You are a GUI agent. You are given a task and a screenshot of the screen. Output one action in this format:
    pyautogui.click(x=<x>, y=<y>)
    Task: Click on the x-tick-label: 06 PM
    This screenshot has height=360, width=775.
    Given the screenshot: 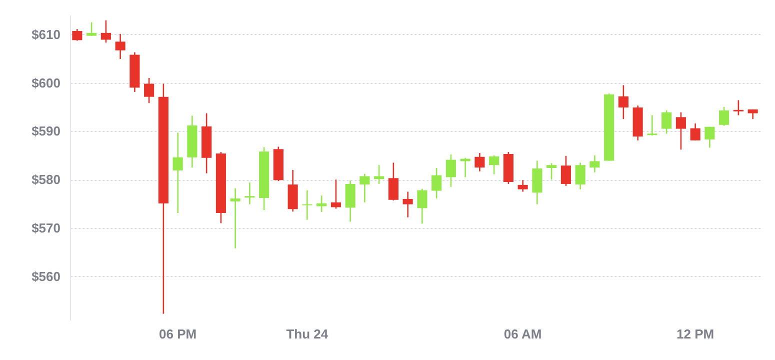 What is the action you would take?
    pyautogui.click(x=178, y=334)
    